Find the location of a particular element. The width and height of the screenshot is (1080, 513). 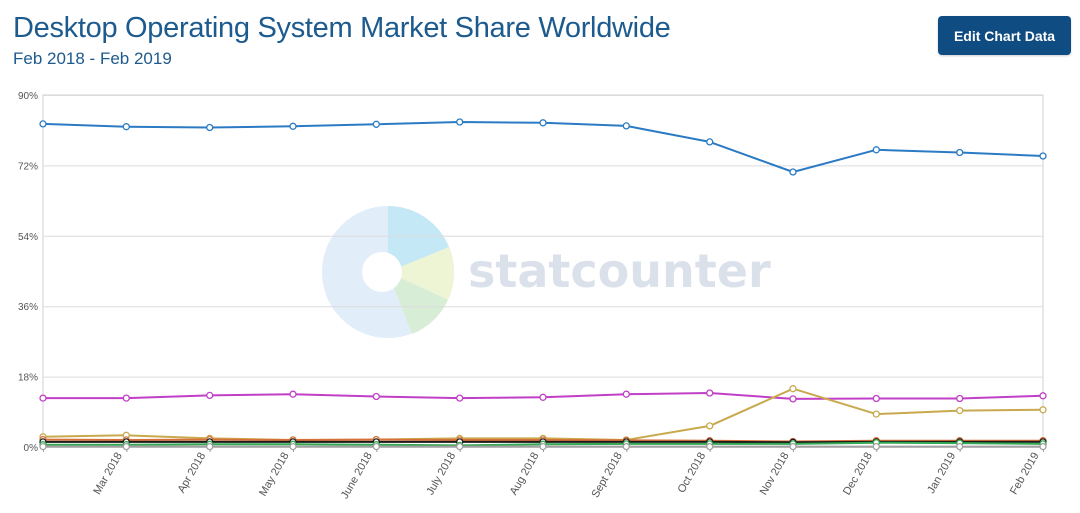

x-tick-label: Mar 2018 is located at coordinates (108, 474).